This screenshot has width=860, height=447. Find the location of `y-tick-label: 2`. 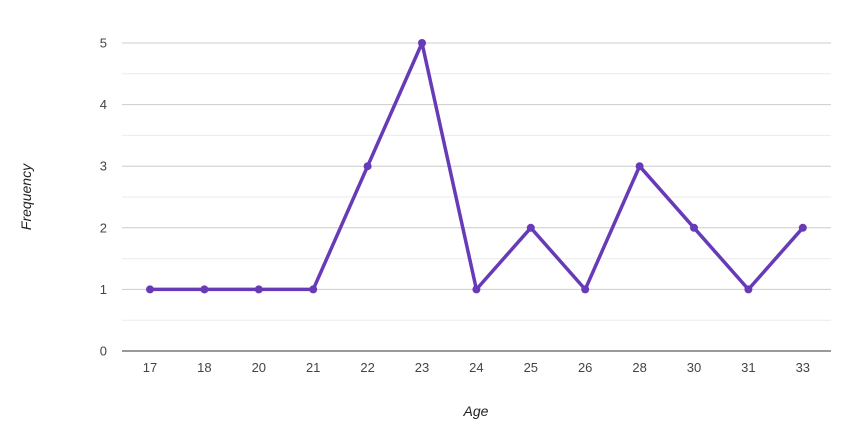

y-tick-label: 2 is located at coordinates (103, 227).